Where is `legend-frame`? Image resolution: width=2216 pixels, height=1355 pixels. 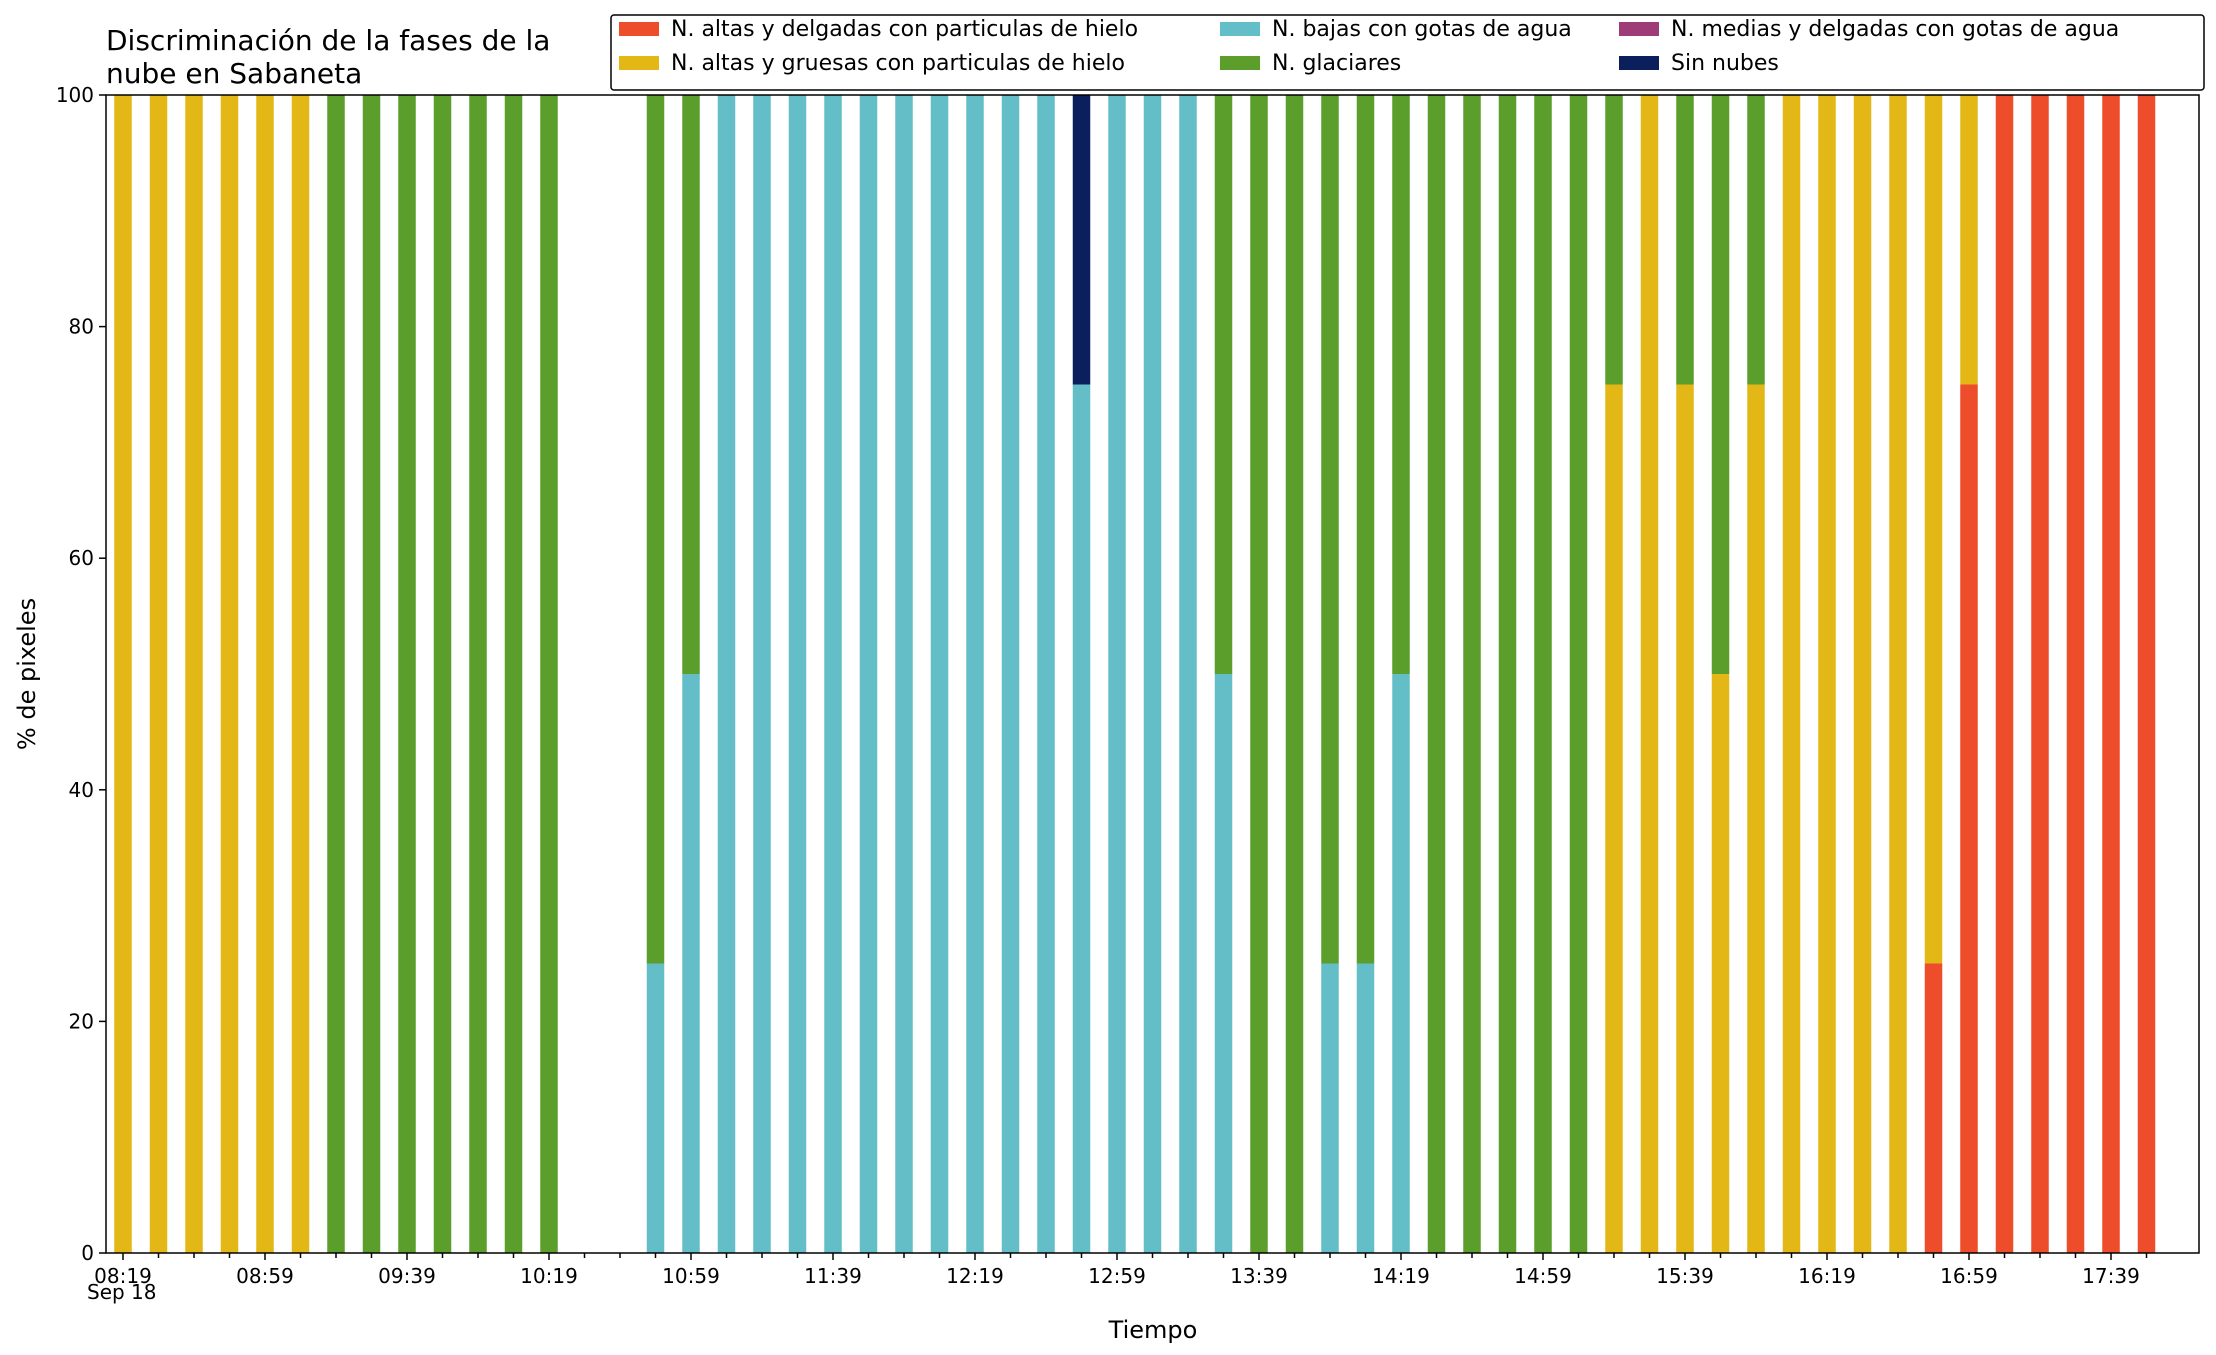
legend-frame is located at coordinates (1407, 52).